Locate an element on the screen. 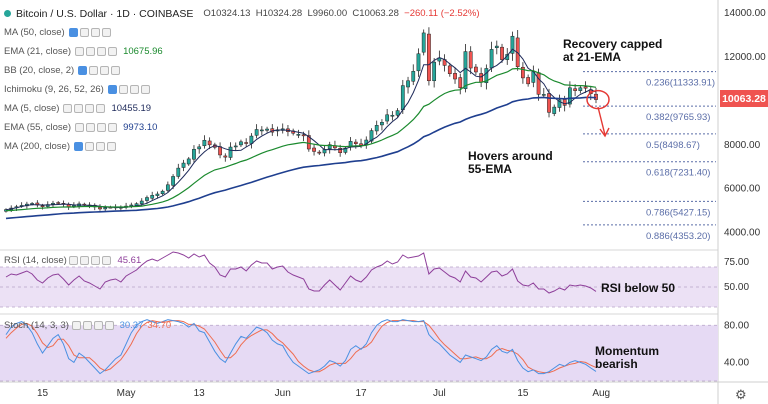 This screenshot has width=768, height=404. indicator-bb: BB (20, close, 2) is located at coordinates (242, 70).